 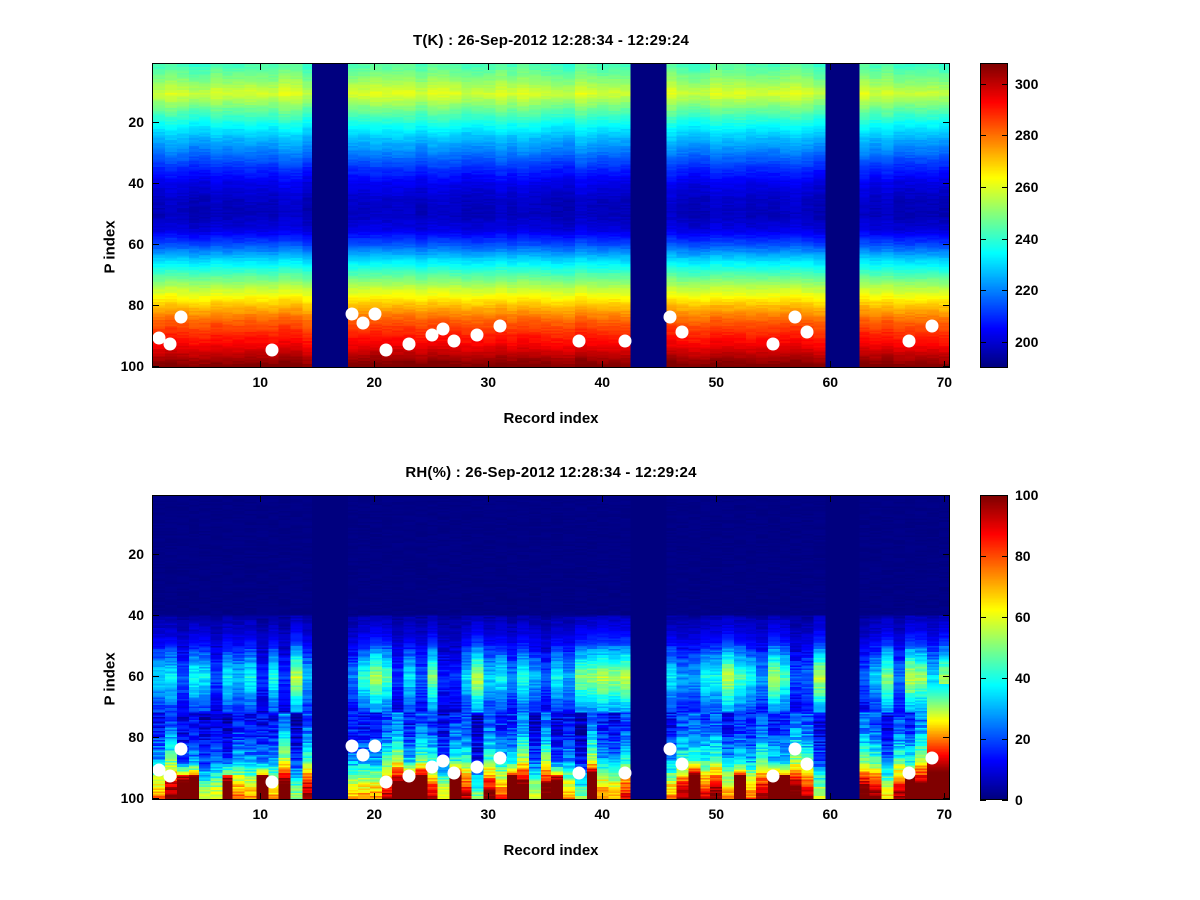 I want to click on humidity-colorbar, so click(x=994, y=647).